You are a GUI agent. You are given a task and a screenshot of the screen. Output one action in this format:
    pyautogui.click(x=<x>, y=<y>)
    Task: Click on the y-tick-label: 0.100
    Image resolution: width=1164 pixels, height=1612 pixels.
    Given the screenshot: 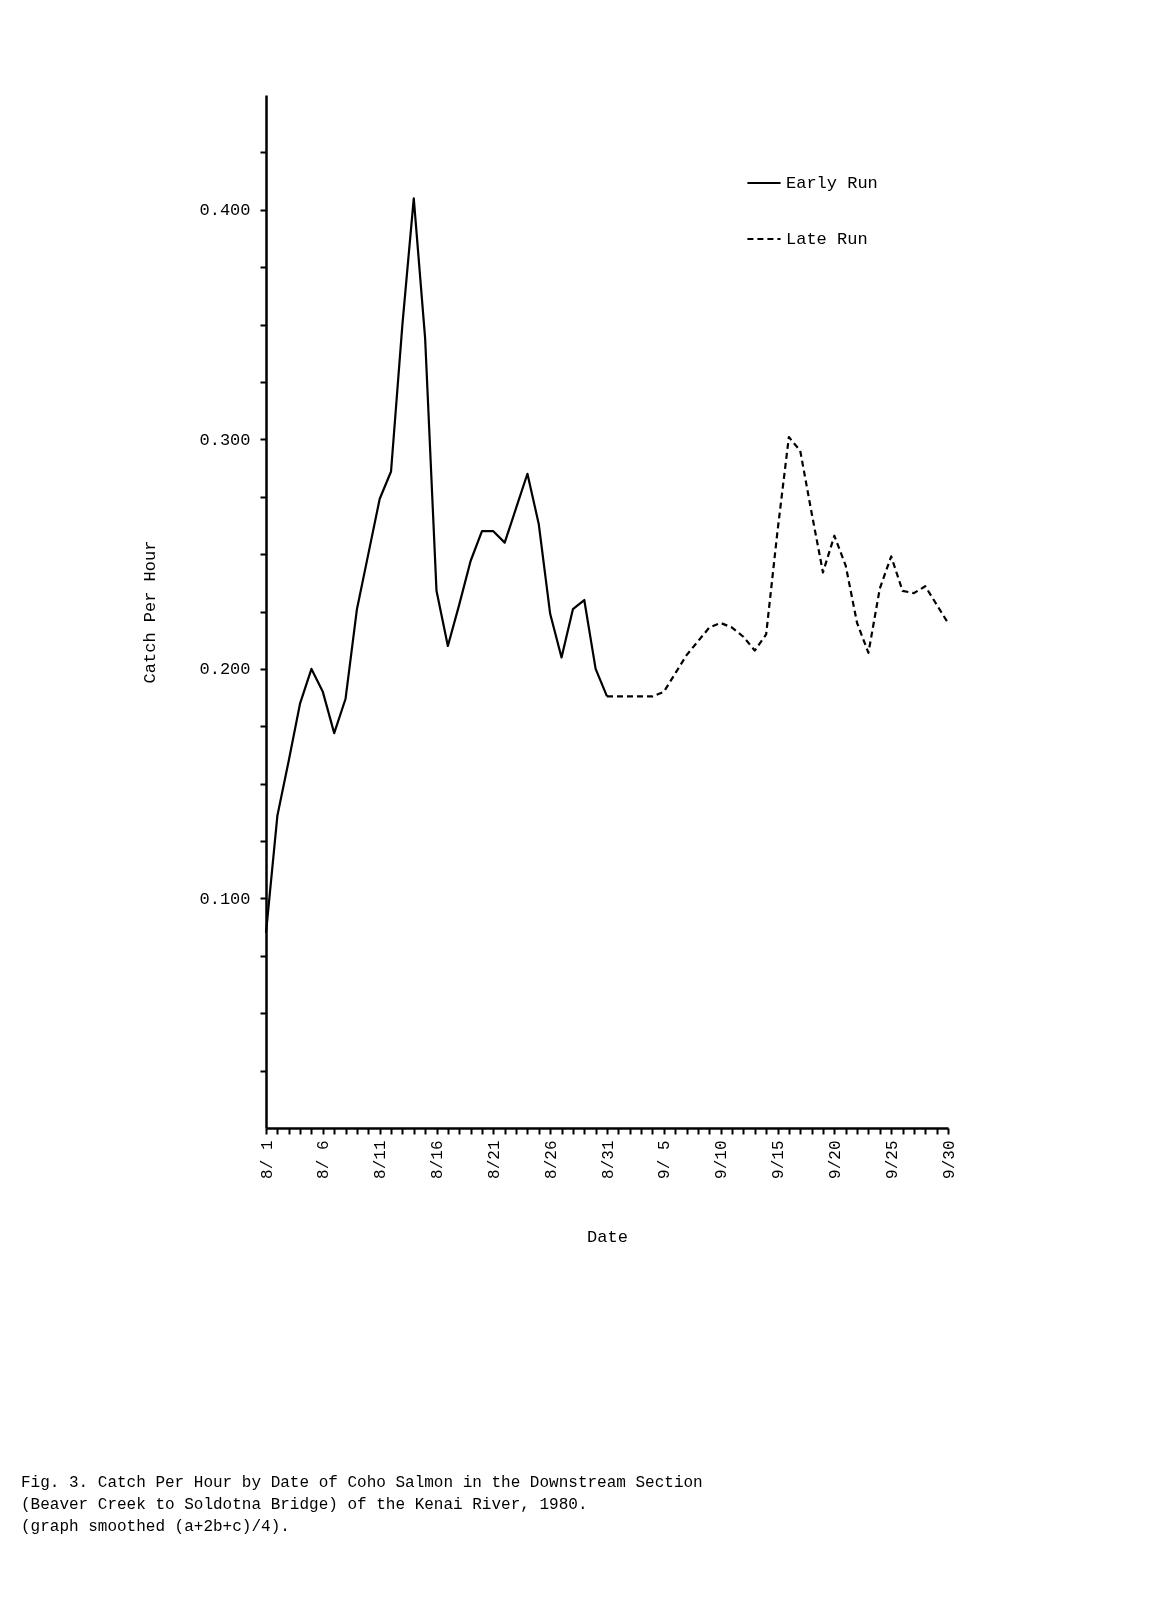 What is the action you would take?
    pyautogui.click(x=225, y=899)
    